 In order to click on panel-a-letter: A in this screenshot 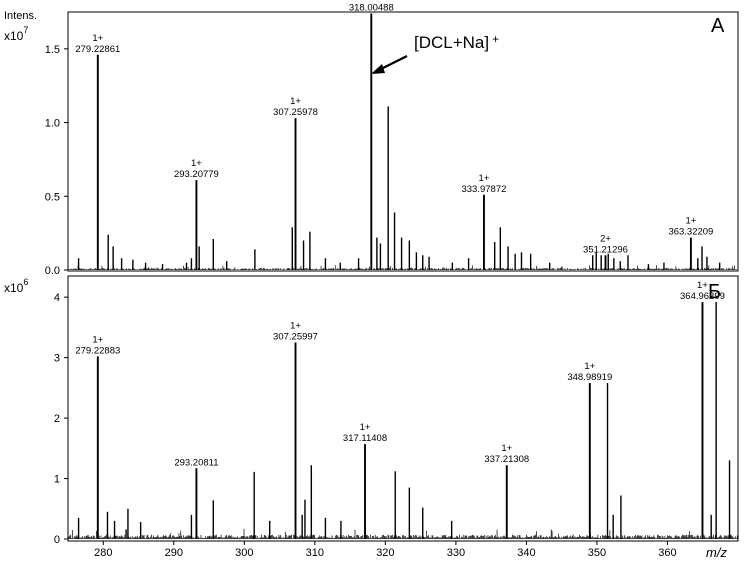, I will do `click(718, 26)`.